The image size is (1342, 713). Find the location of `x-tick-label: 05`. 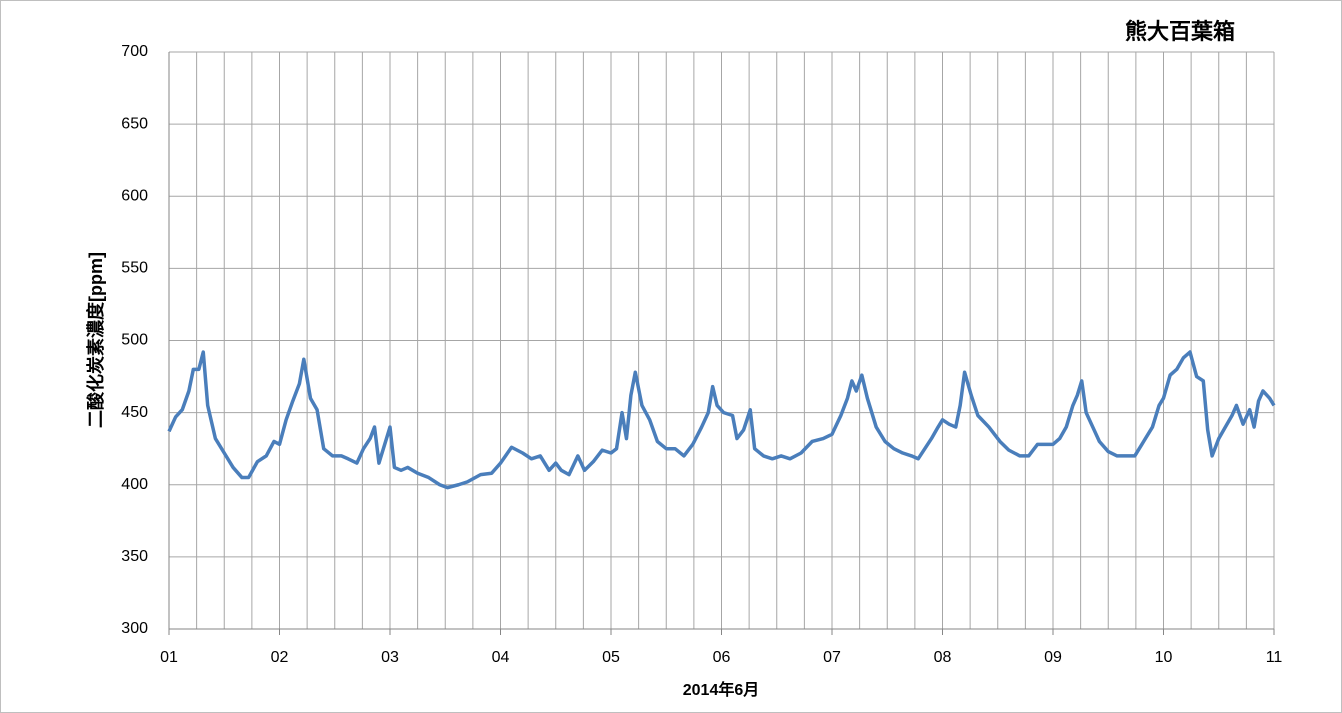

x-tick-label: 05 is located at coordinates (611, 657).